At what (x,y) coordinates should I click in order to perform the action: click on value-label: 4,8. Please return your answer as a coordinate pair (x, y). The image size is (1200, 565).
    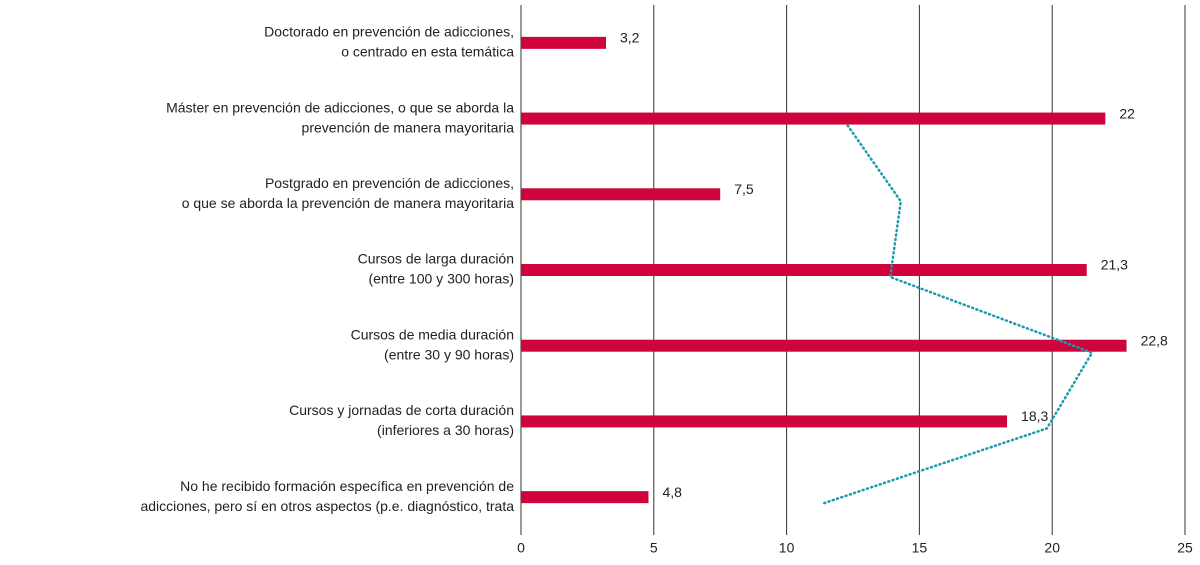
    Looking at the image, I should click on (672, 492).